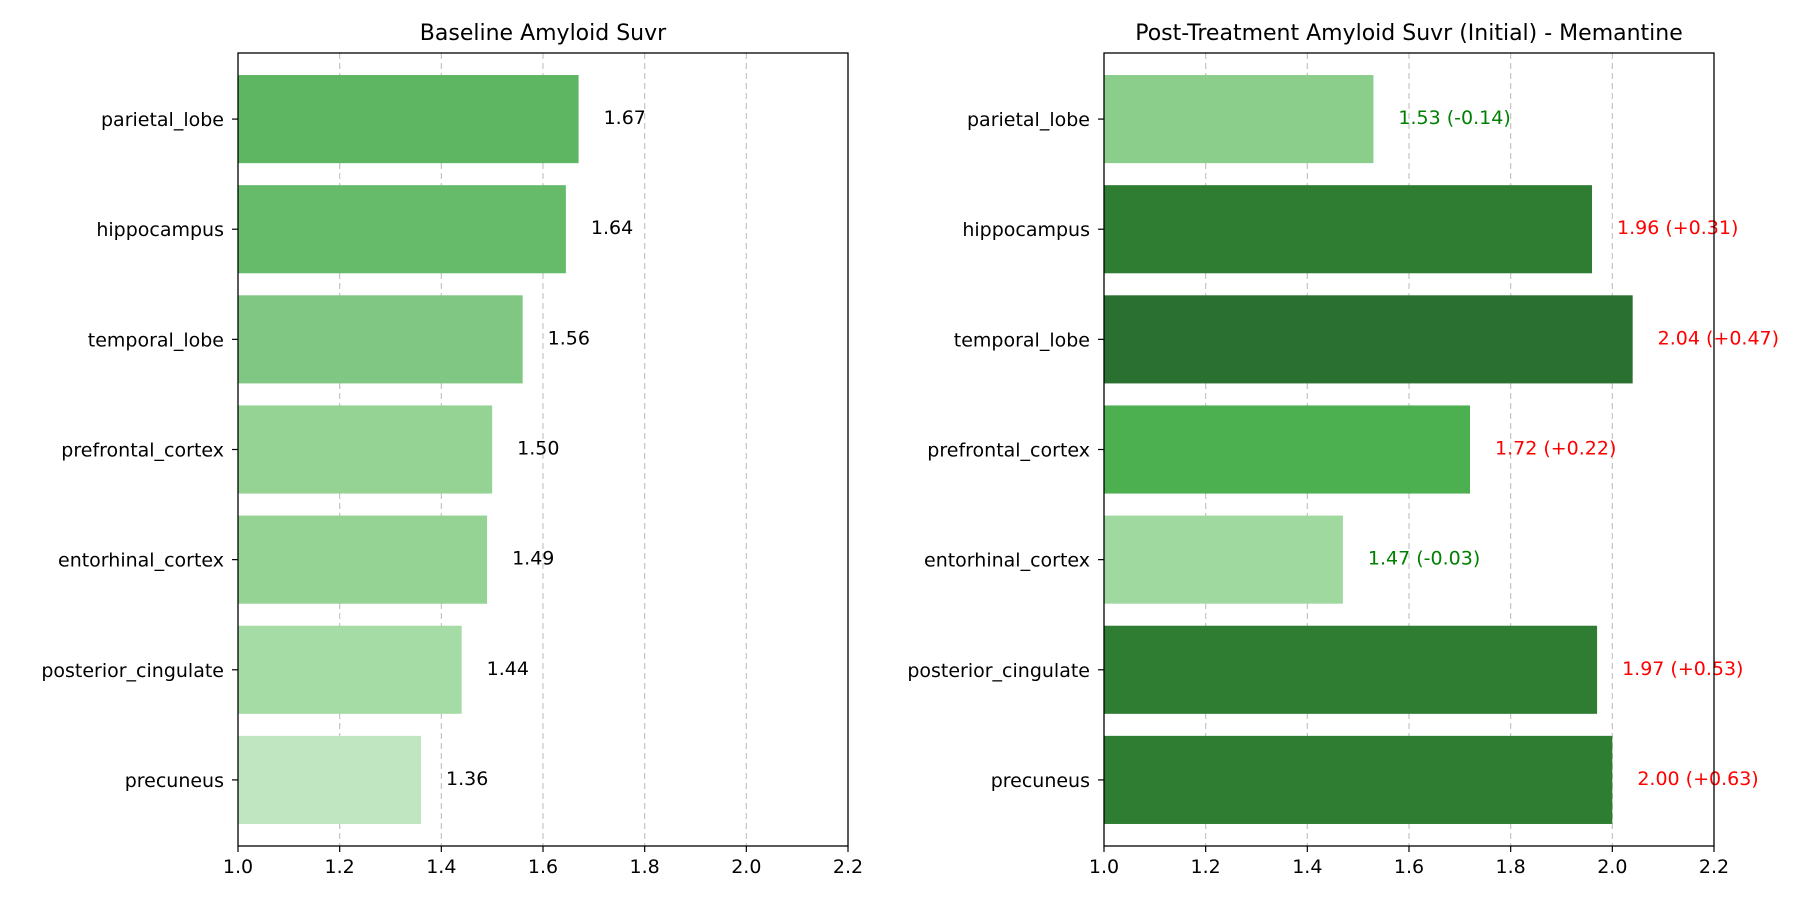 The height and width of the screenshot is (900, 1800). I want to click on baseline-x-tick-label: 1.6, so click(543, 867).